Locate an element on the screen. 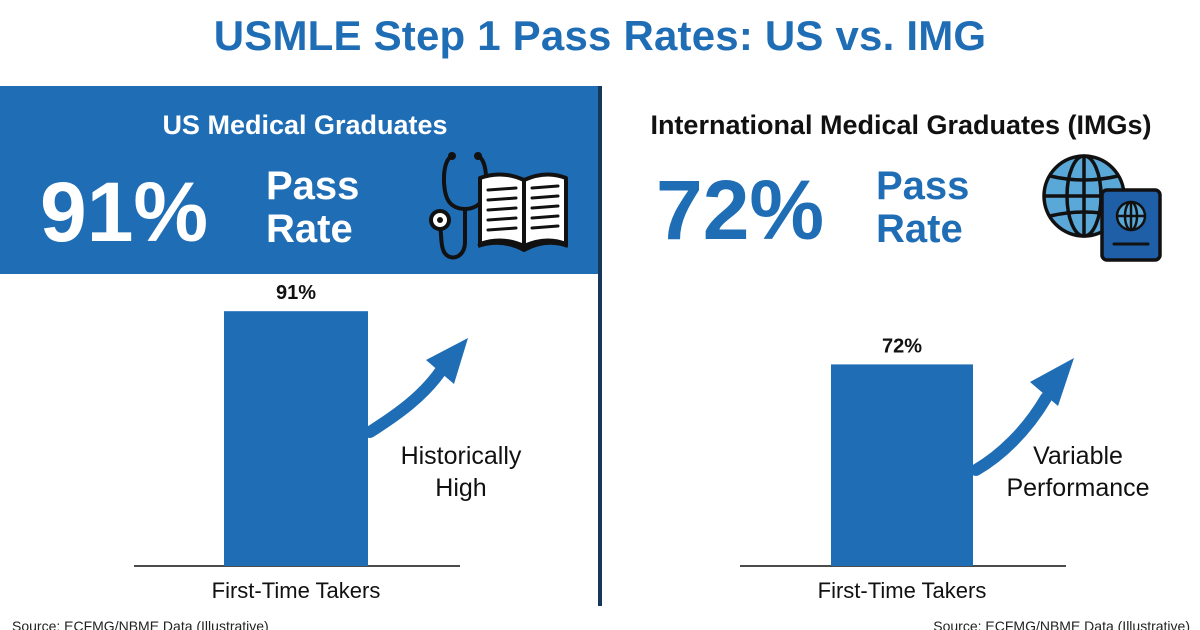 This screenshot has width=1200, height=630. us-bar-first-time-takers is located at coordinates (296, 438).